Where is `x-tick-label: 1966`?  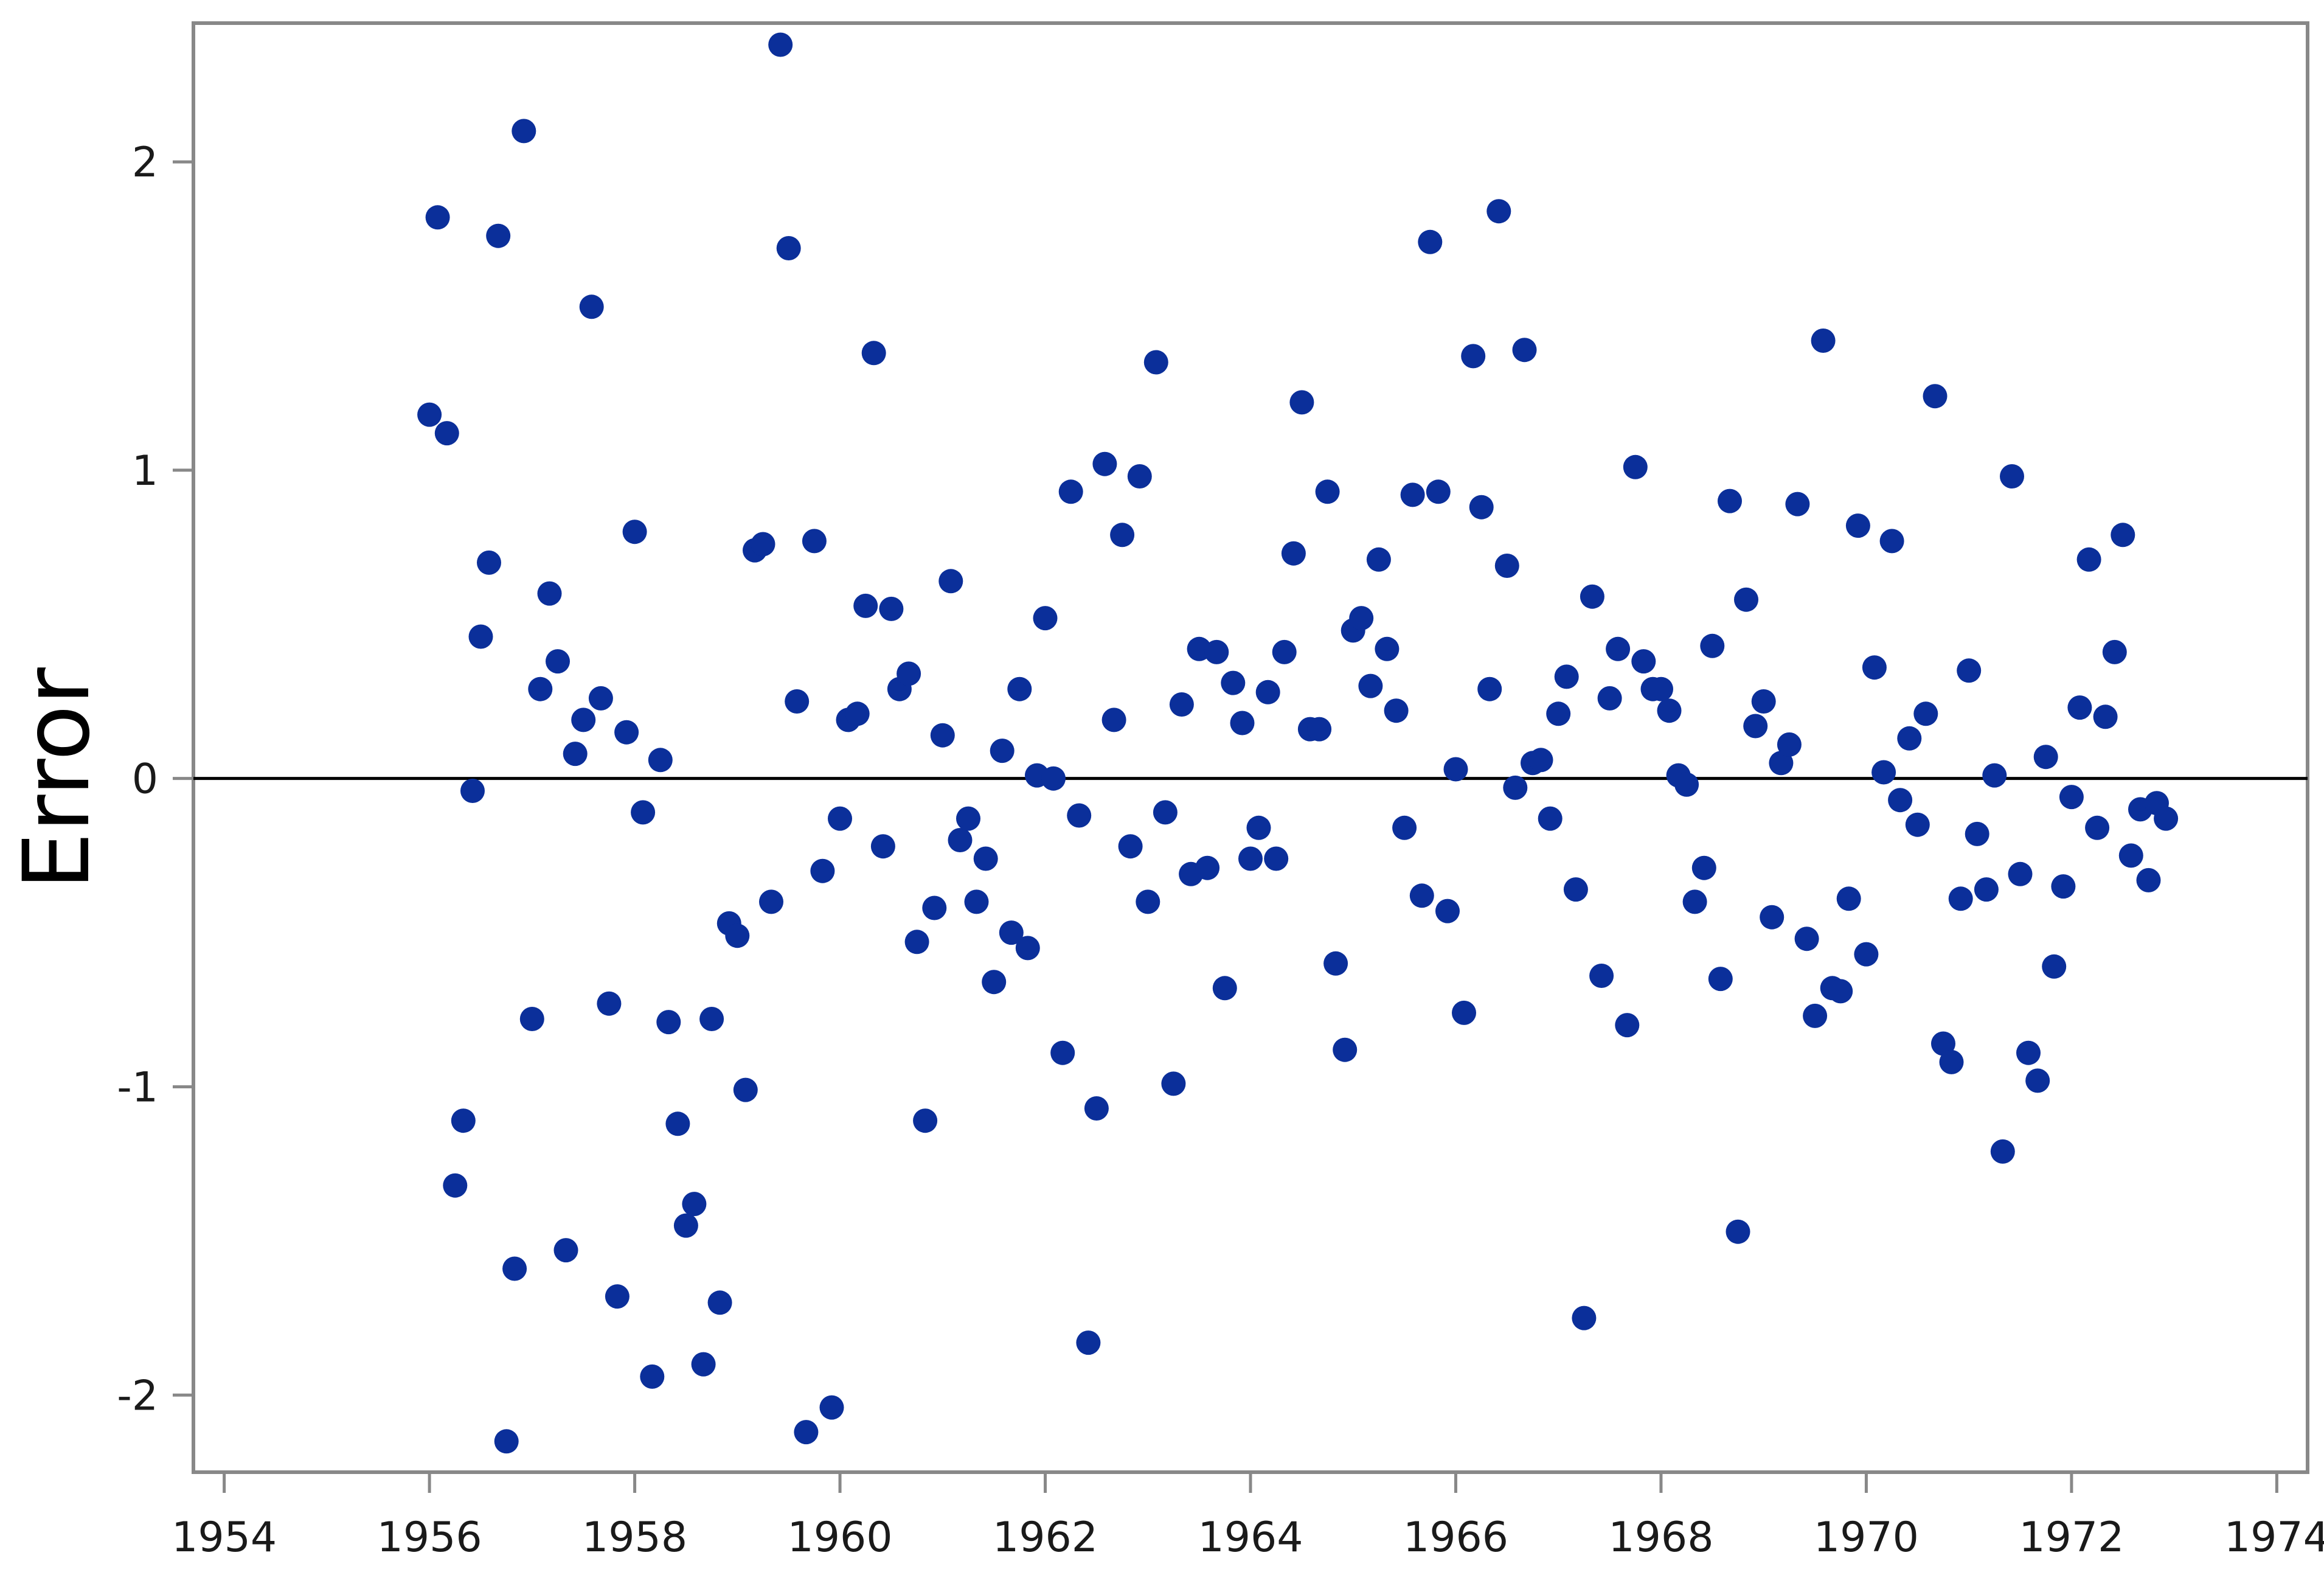
x-tick-label: 1966 is located at coordinates (1455, 1538).